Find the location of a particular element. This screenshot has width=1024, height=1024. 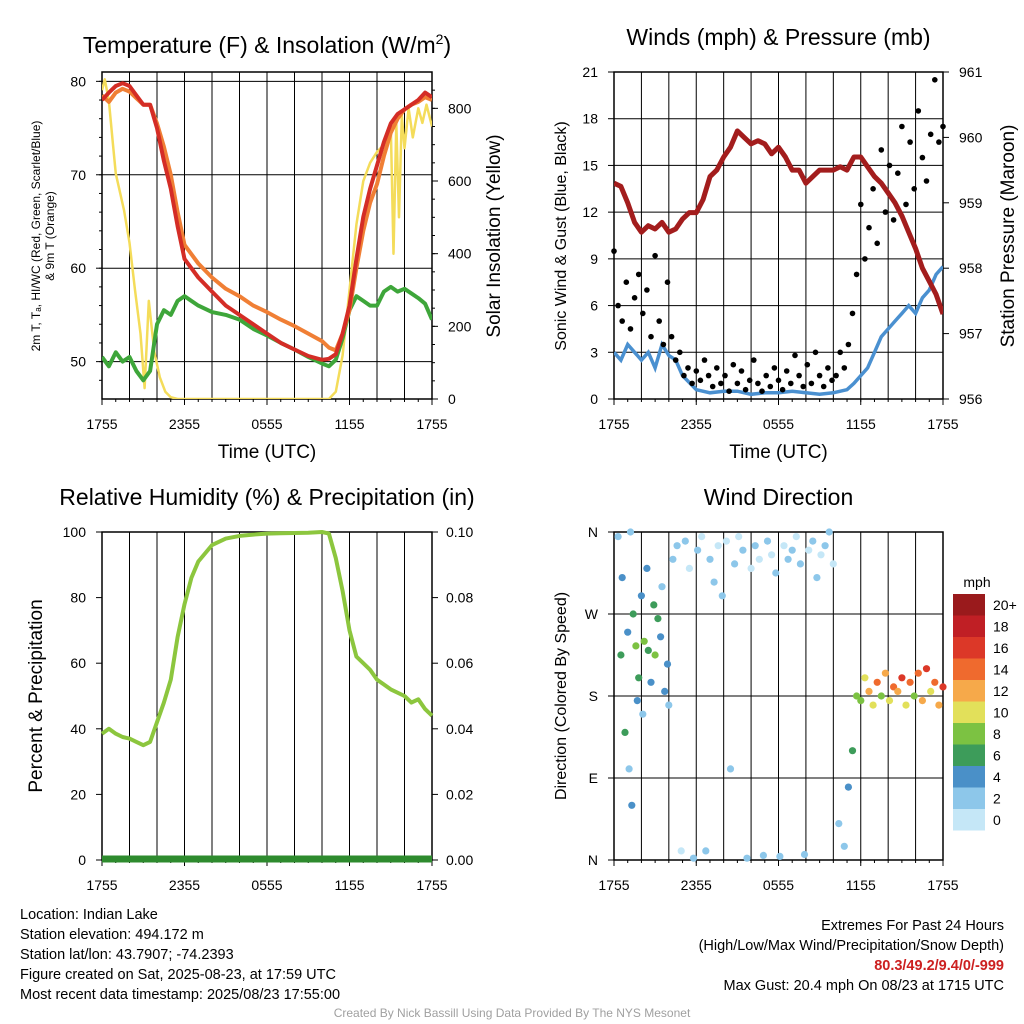

y-tick-label: W is located at coordinates (592, 614).